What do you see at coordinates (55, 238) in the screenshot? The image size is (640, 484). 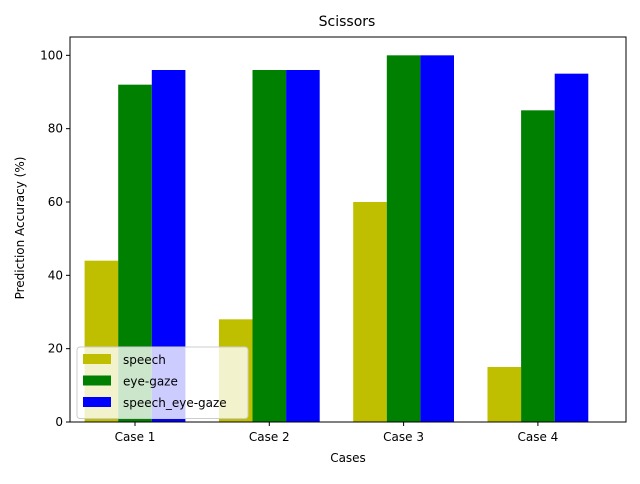 I see `y-axis: 0 20 40 60 80 100` at bounding box center [55, 238].